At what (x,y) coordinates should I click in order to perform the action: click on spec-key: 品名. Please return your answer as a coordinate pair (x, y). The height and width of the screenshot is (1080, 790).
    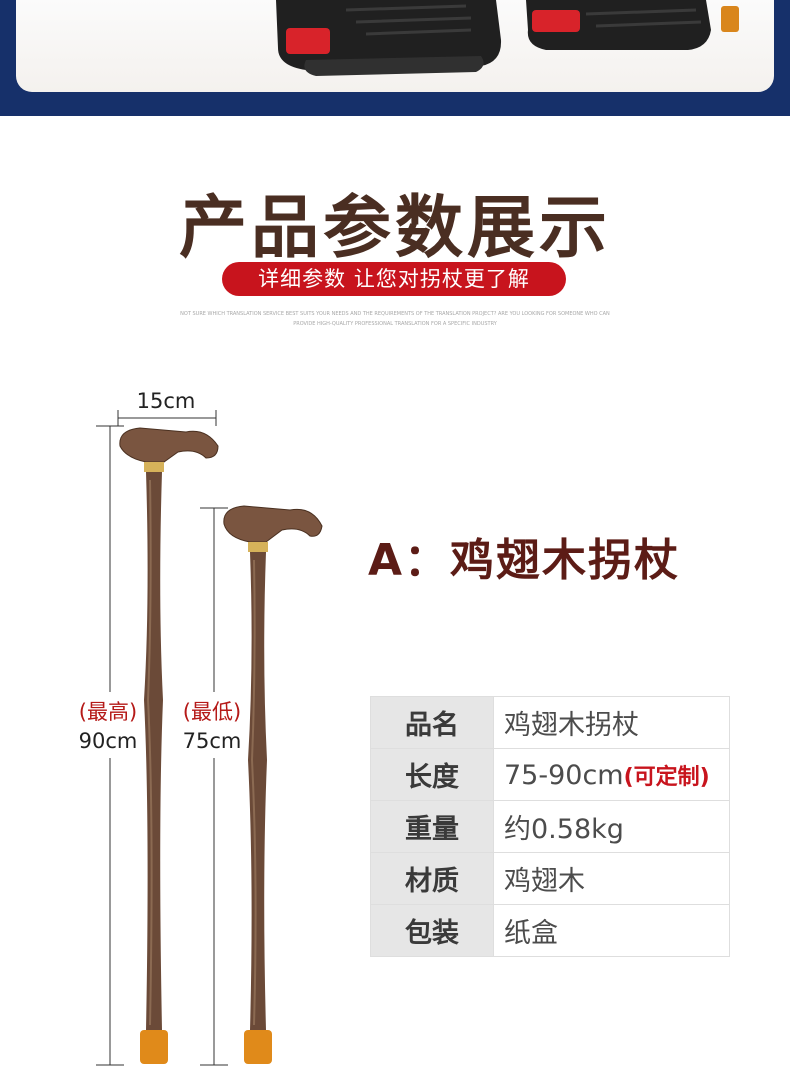
    Looking at the image, I should click on (432, 722).